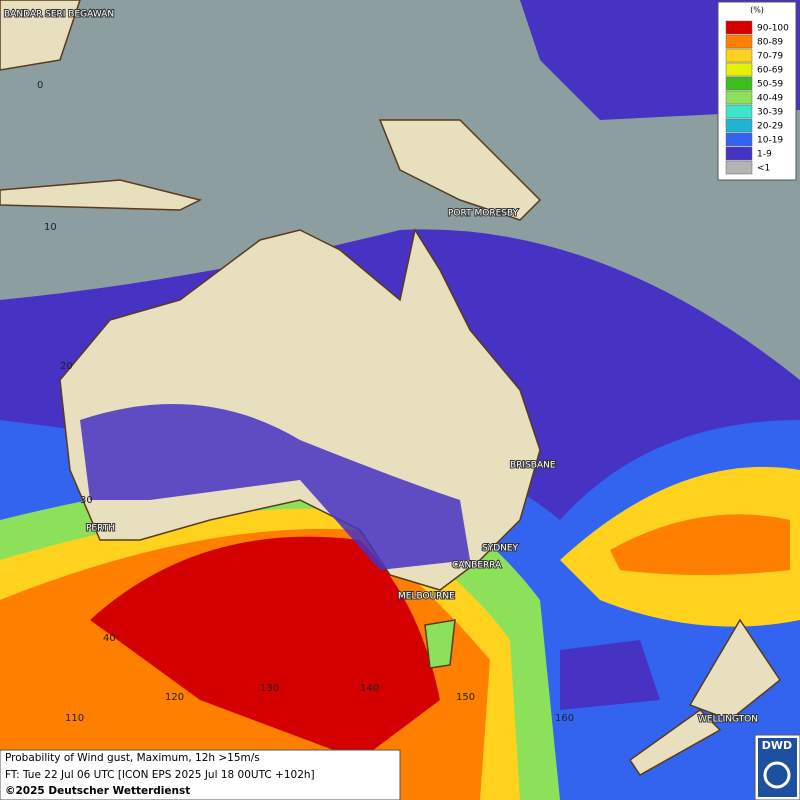  Describe the element at coordinates (777, 745) in the screenshot. I see `logo-text: DWD` at that location.